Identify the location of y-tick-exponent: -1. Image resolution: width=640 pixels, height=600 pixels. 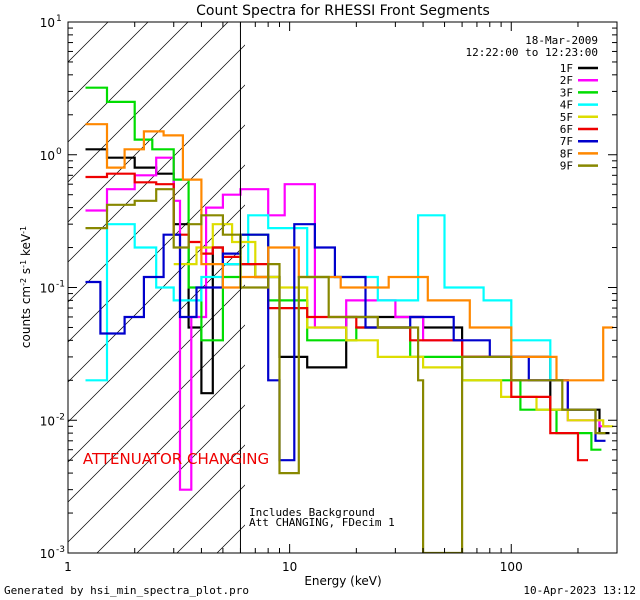
(60, 285).